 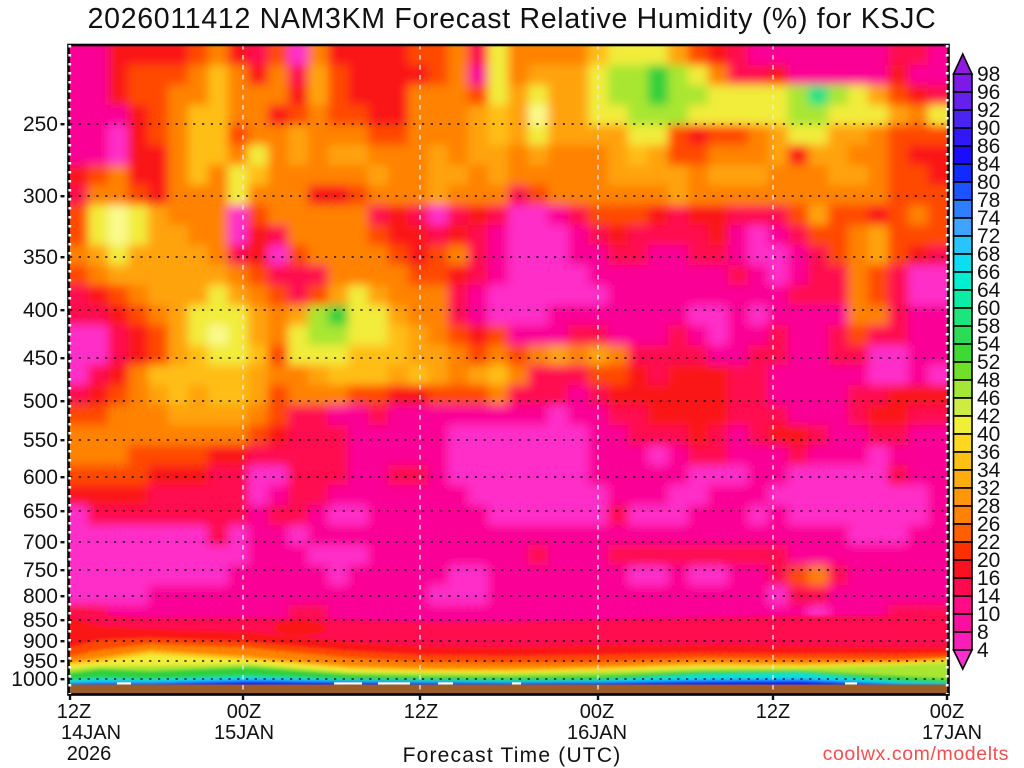 What do you see at coordinates (988, 434) in the screenshot?
I see `svg-text: 40` at bounding box center [988, 434].